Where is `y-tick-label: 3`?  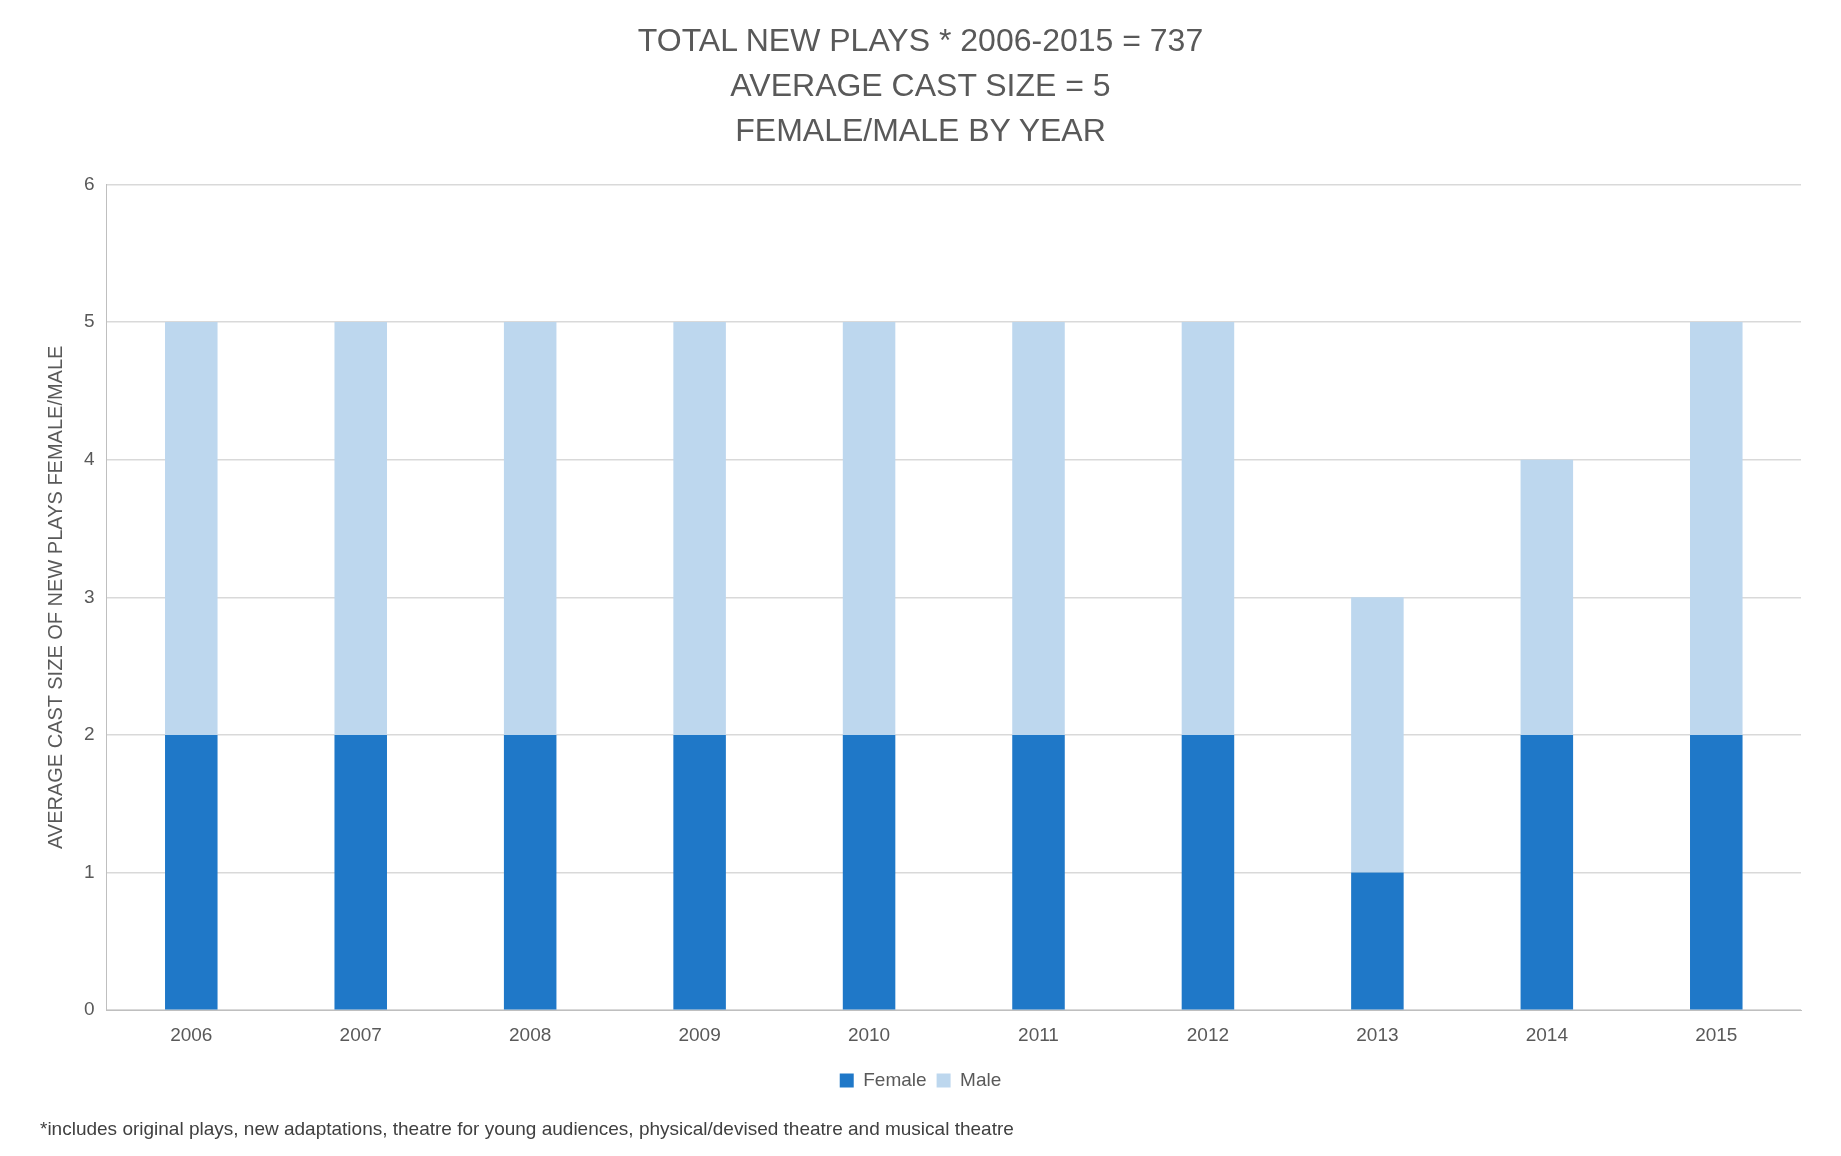 y-tick-label: 3 is located at coordinates (89, 596).